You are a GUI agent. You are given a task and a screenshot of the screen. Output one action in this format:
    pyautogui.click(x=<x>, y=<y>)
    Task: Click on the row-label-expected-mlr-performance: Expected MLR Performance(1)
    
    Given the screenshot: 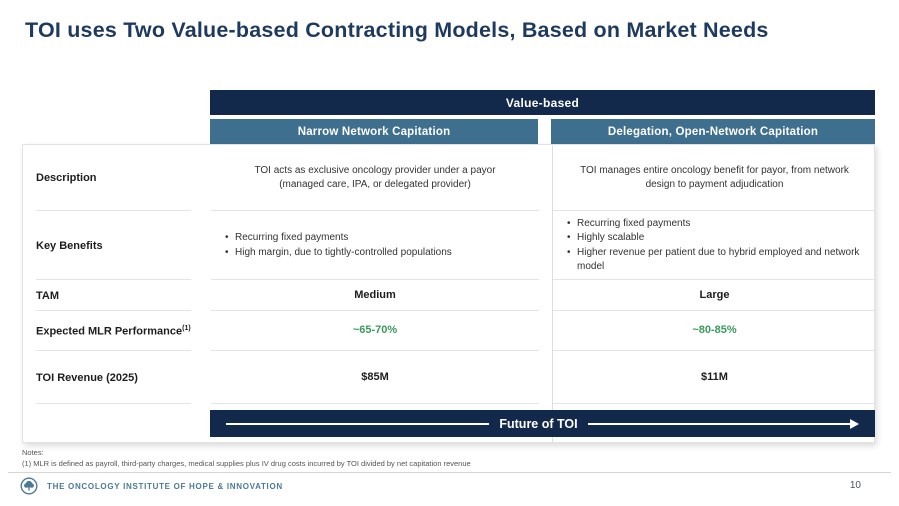 What is the action you would take?
    pyautogui.click(x=117, y=331)
    